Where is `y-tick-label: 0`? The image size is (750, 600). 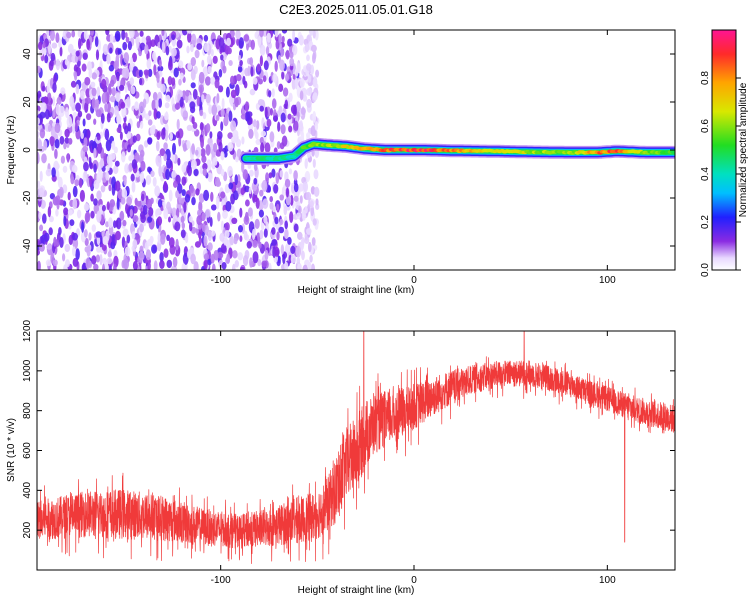 y-tick-label: 0 is located at coordinates (27, 150).